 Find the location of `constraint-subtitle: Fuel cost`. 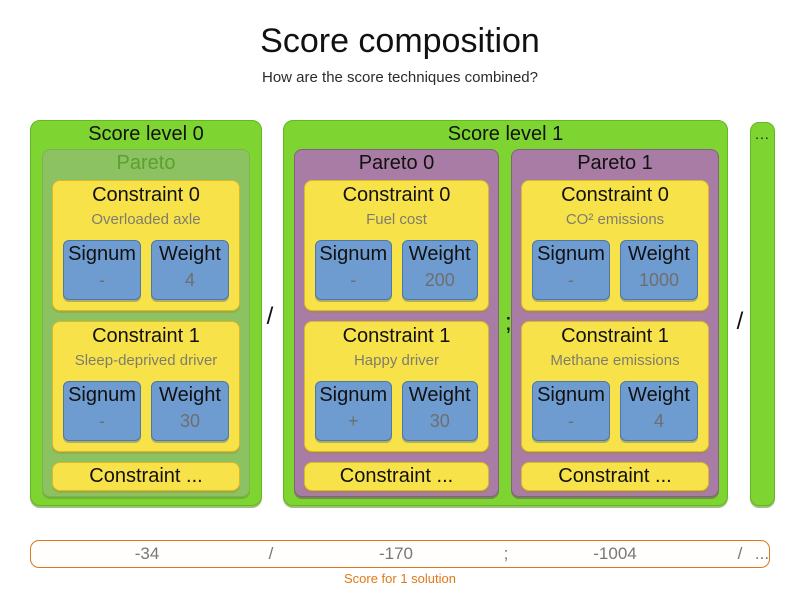

constraint-subtitle: Fuel cost is located at coordinates (396, 219).